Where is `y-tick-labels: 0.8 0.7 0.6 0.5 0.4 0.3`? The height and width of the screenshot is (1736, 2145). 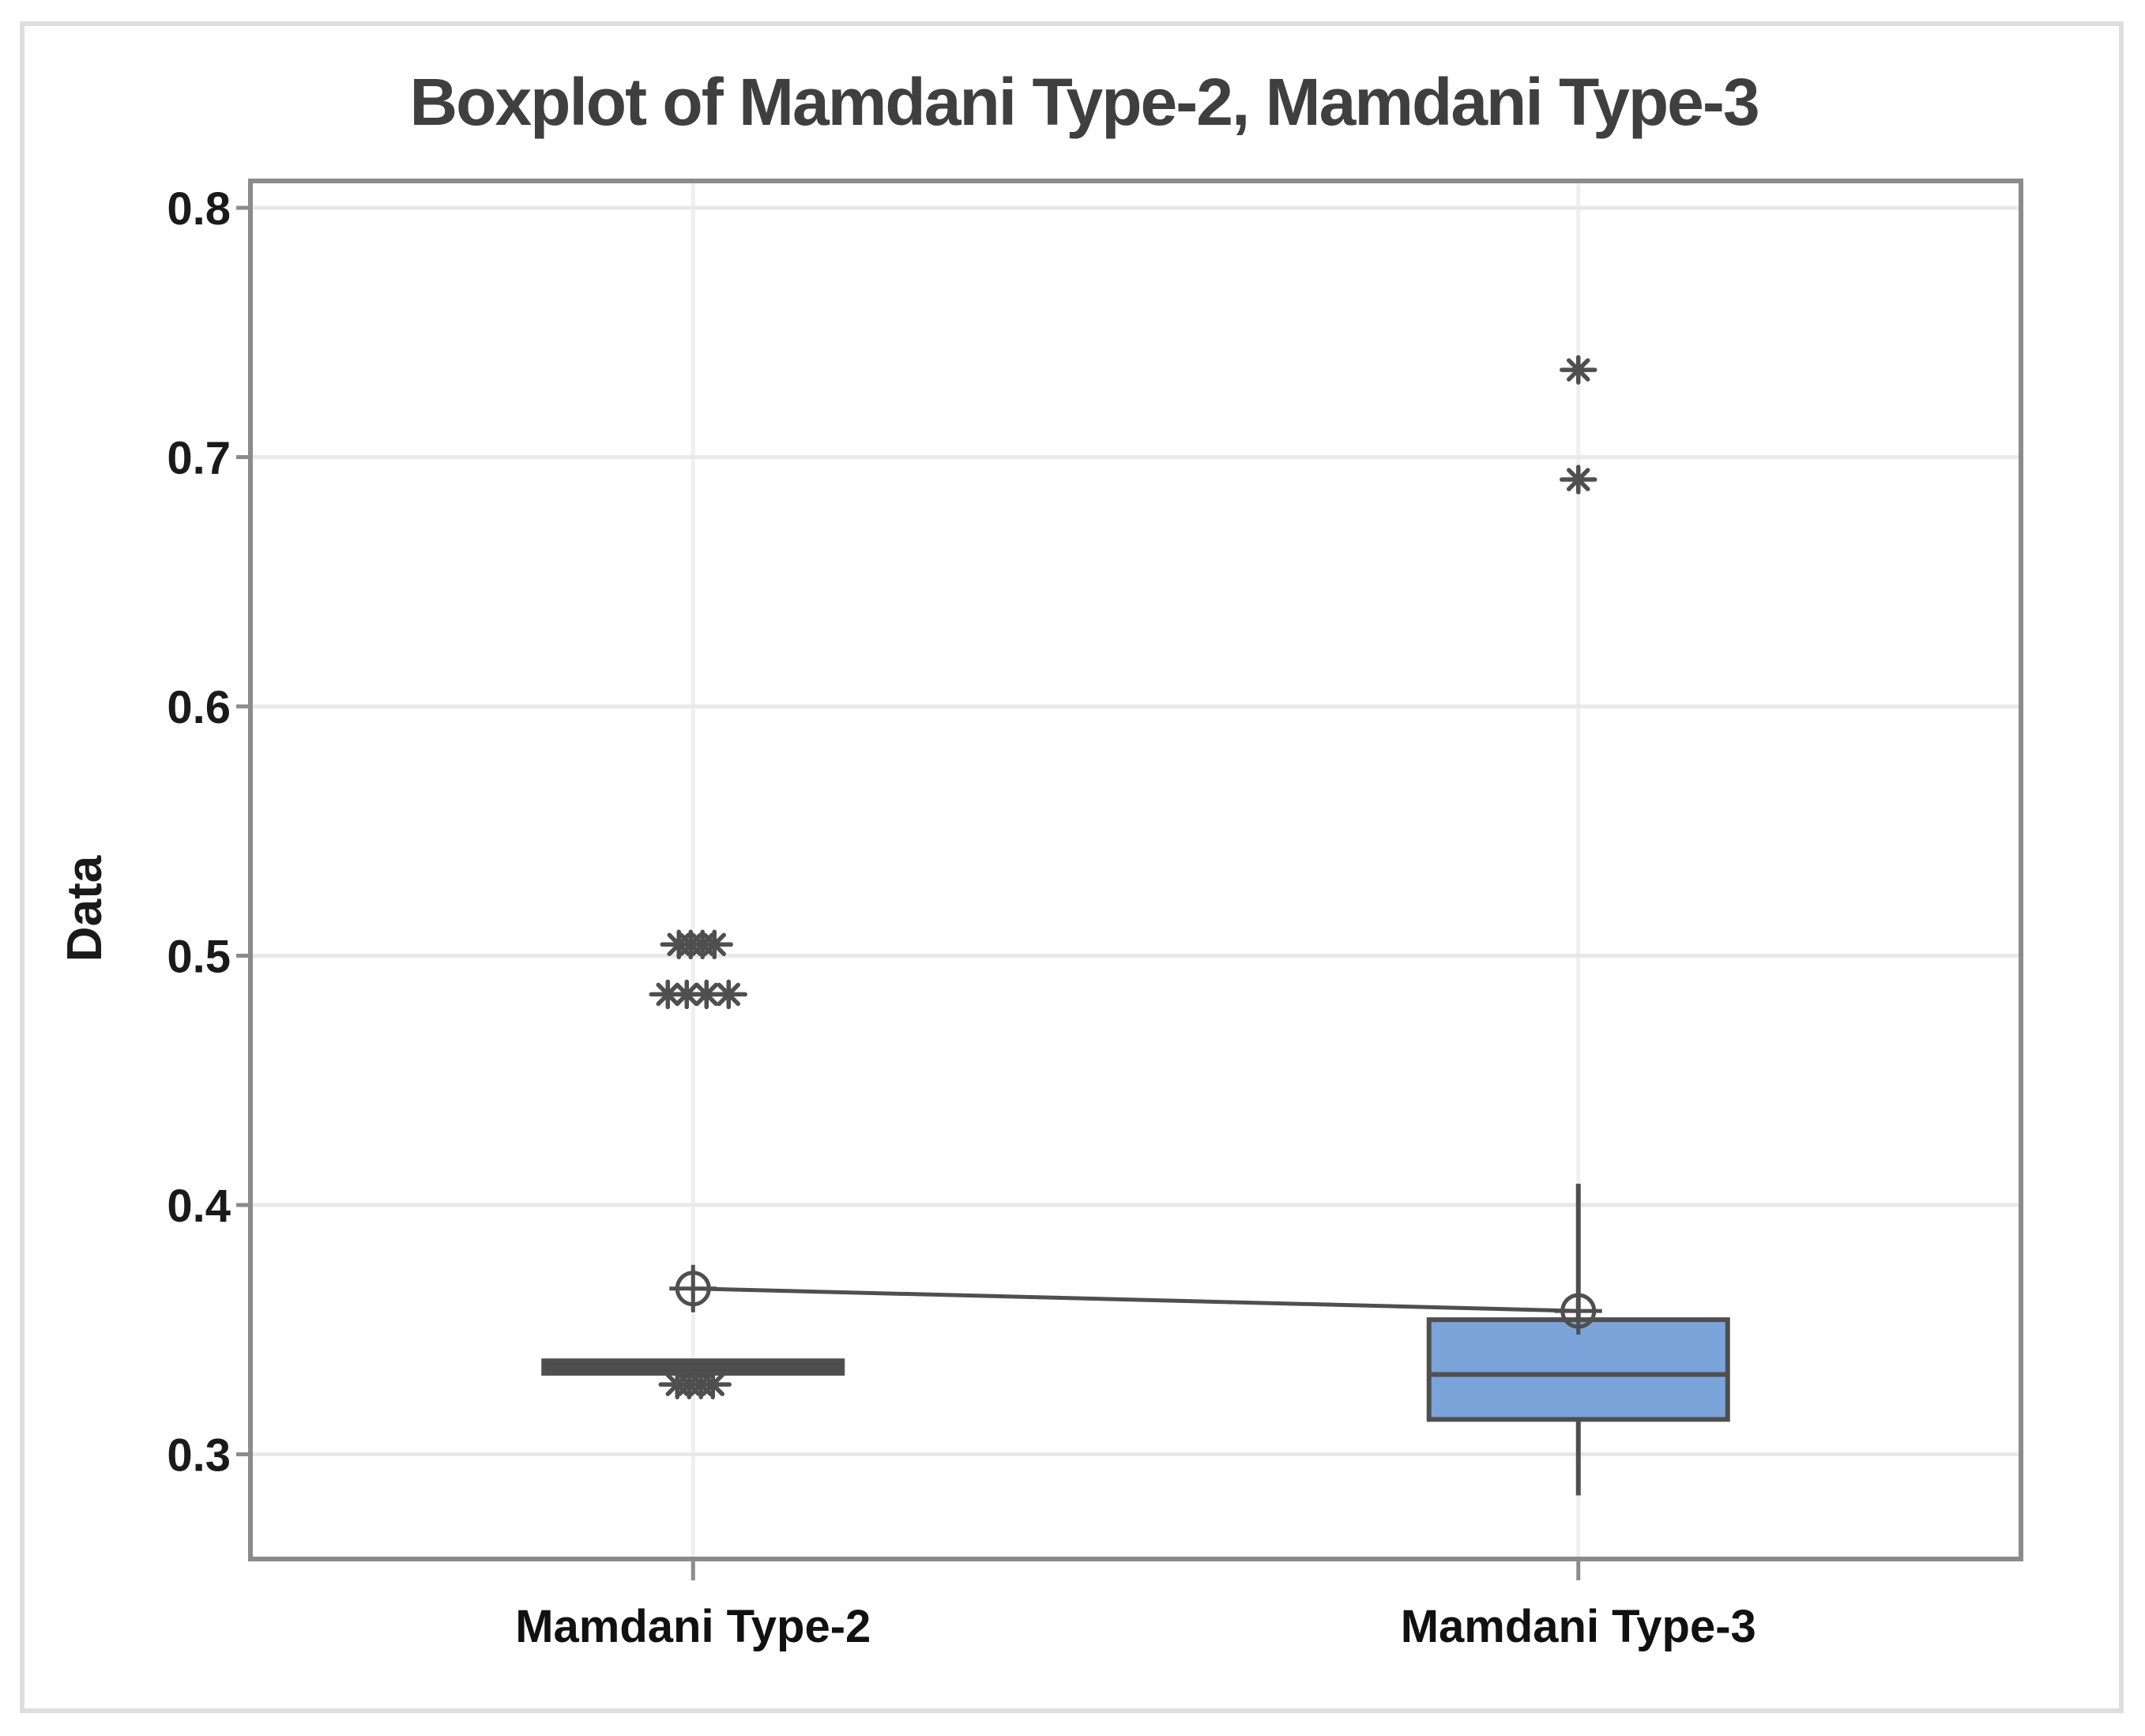 y-tick-labels: 0.8 0.7 0.6 0.5 0.4 0.3 is located at coordinates (199, 832).